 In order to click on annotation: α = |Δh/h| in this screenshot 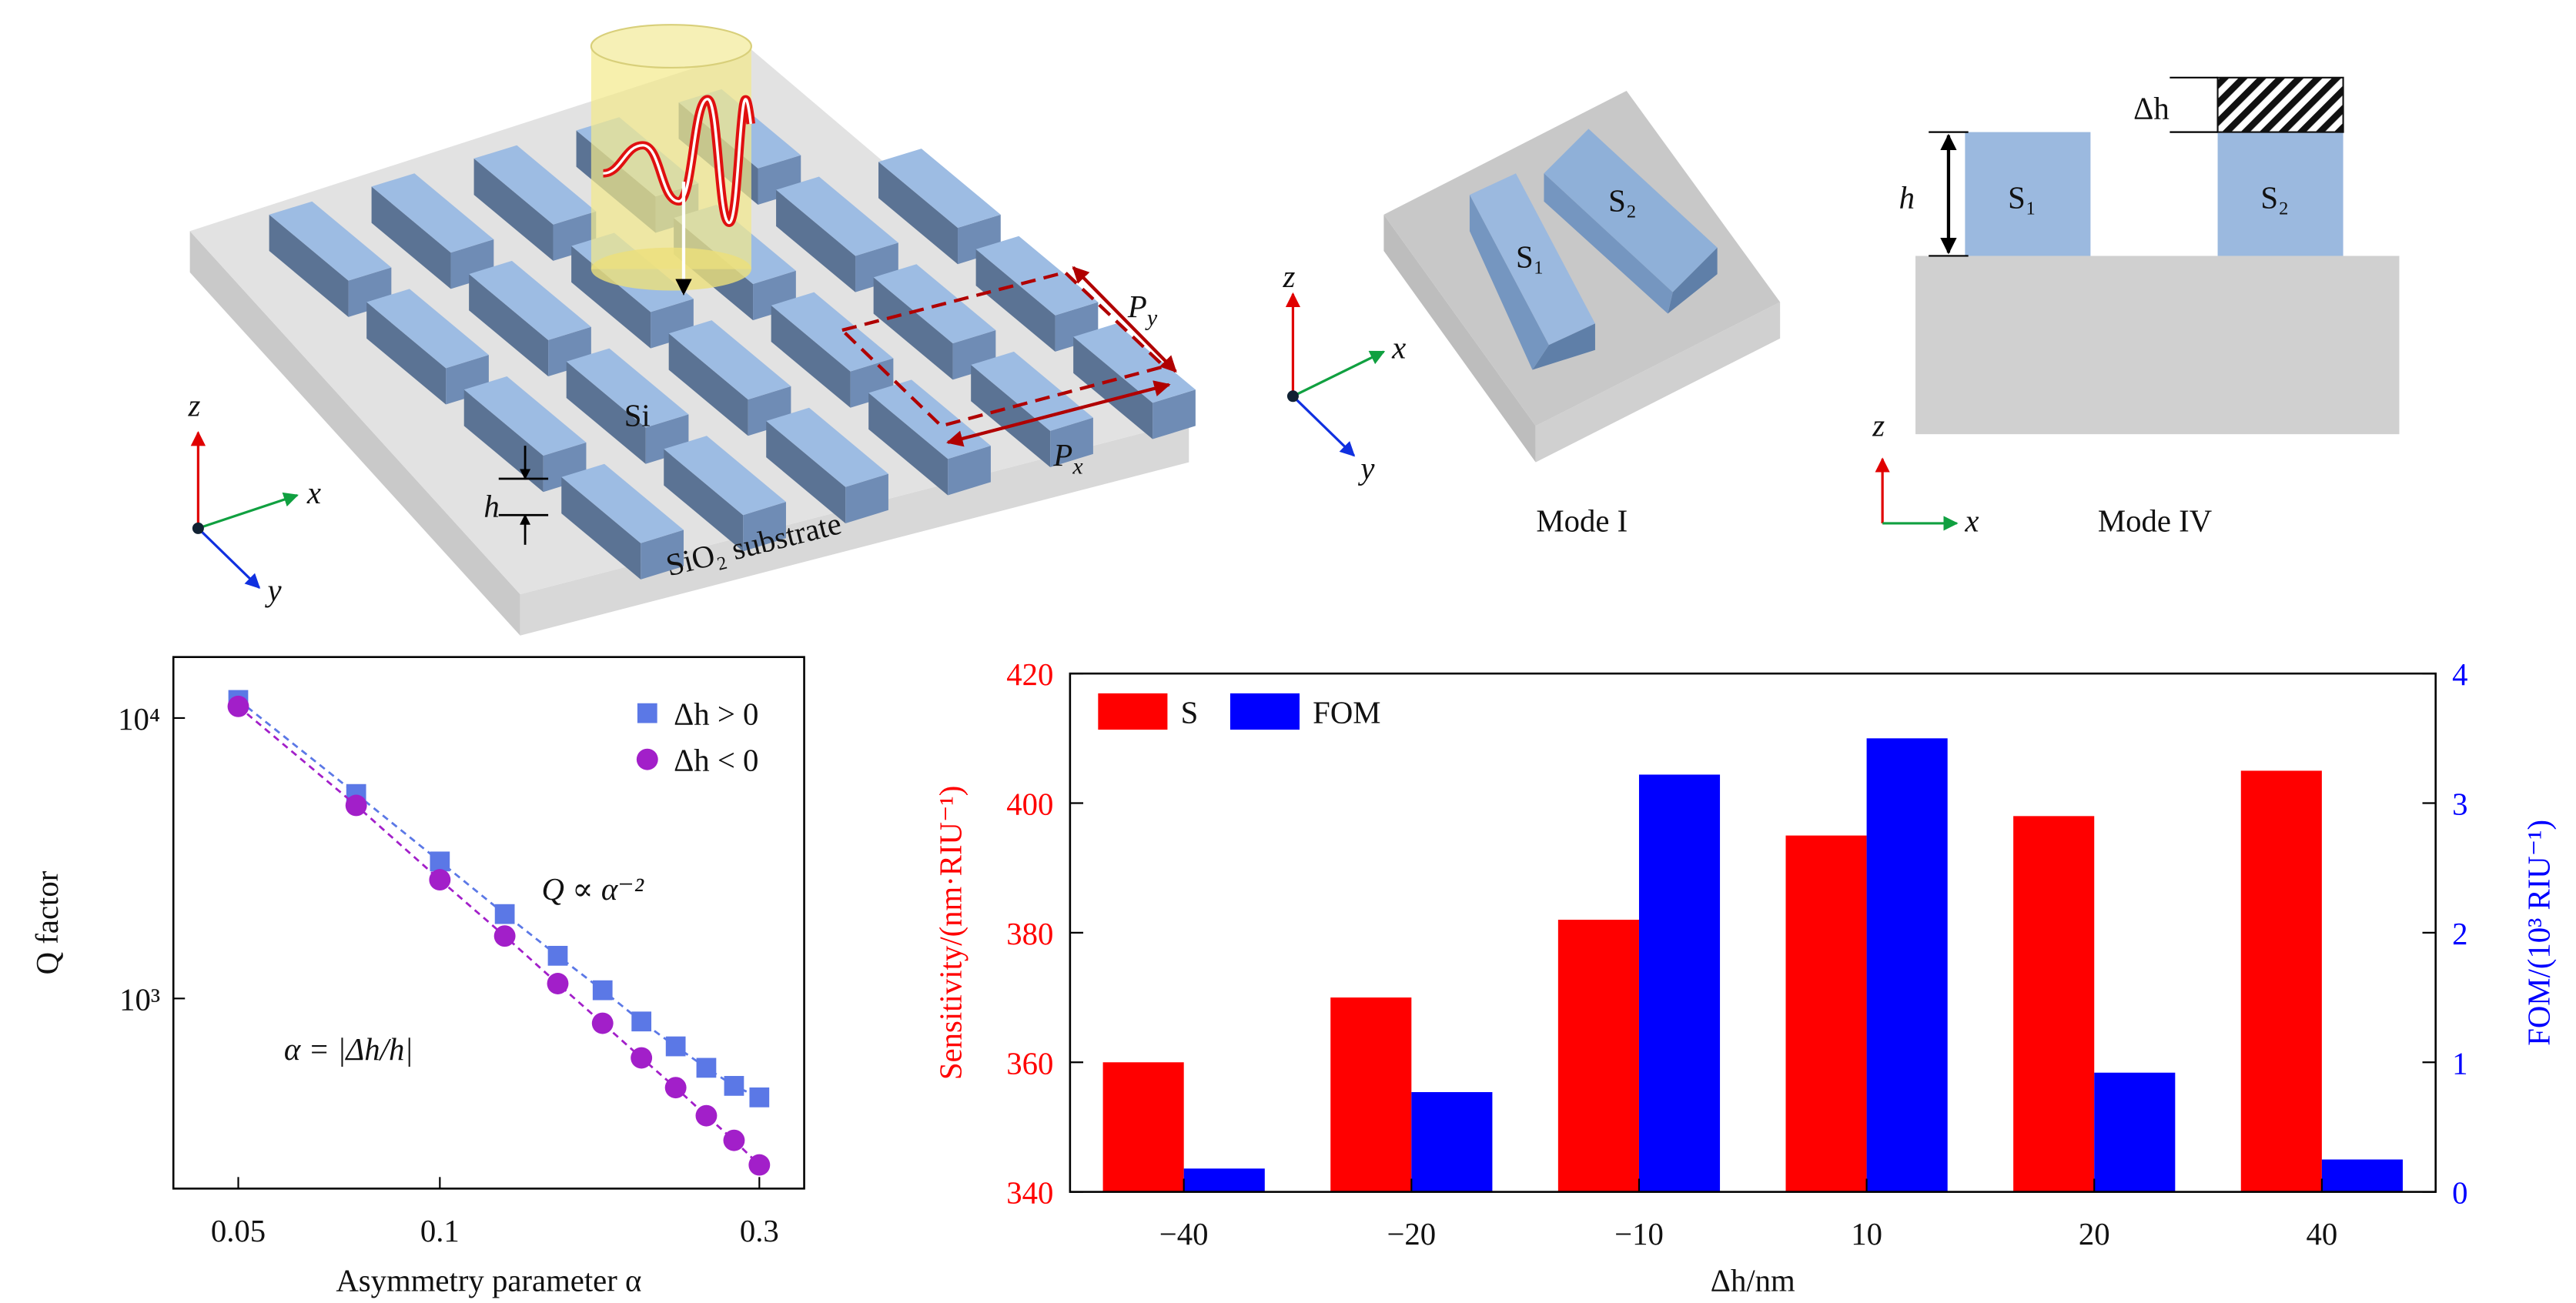, I will do `click(348, 1049)`.